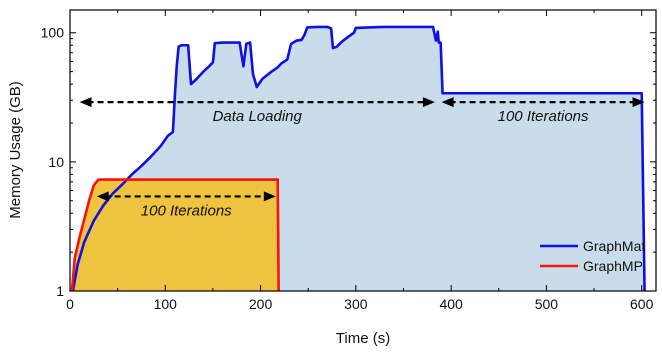  Describe the element at coordinates (261, 304) in the screenshot. I see `x-tick-label: 200` at that location.